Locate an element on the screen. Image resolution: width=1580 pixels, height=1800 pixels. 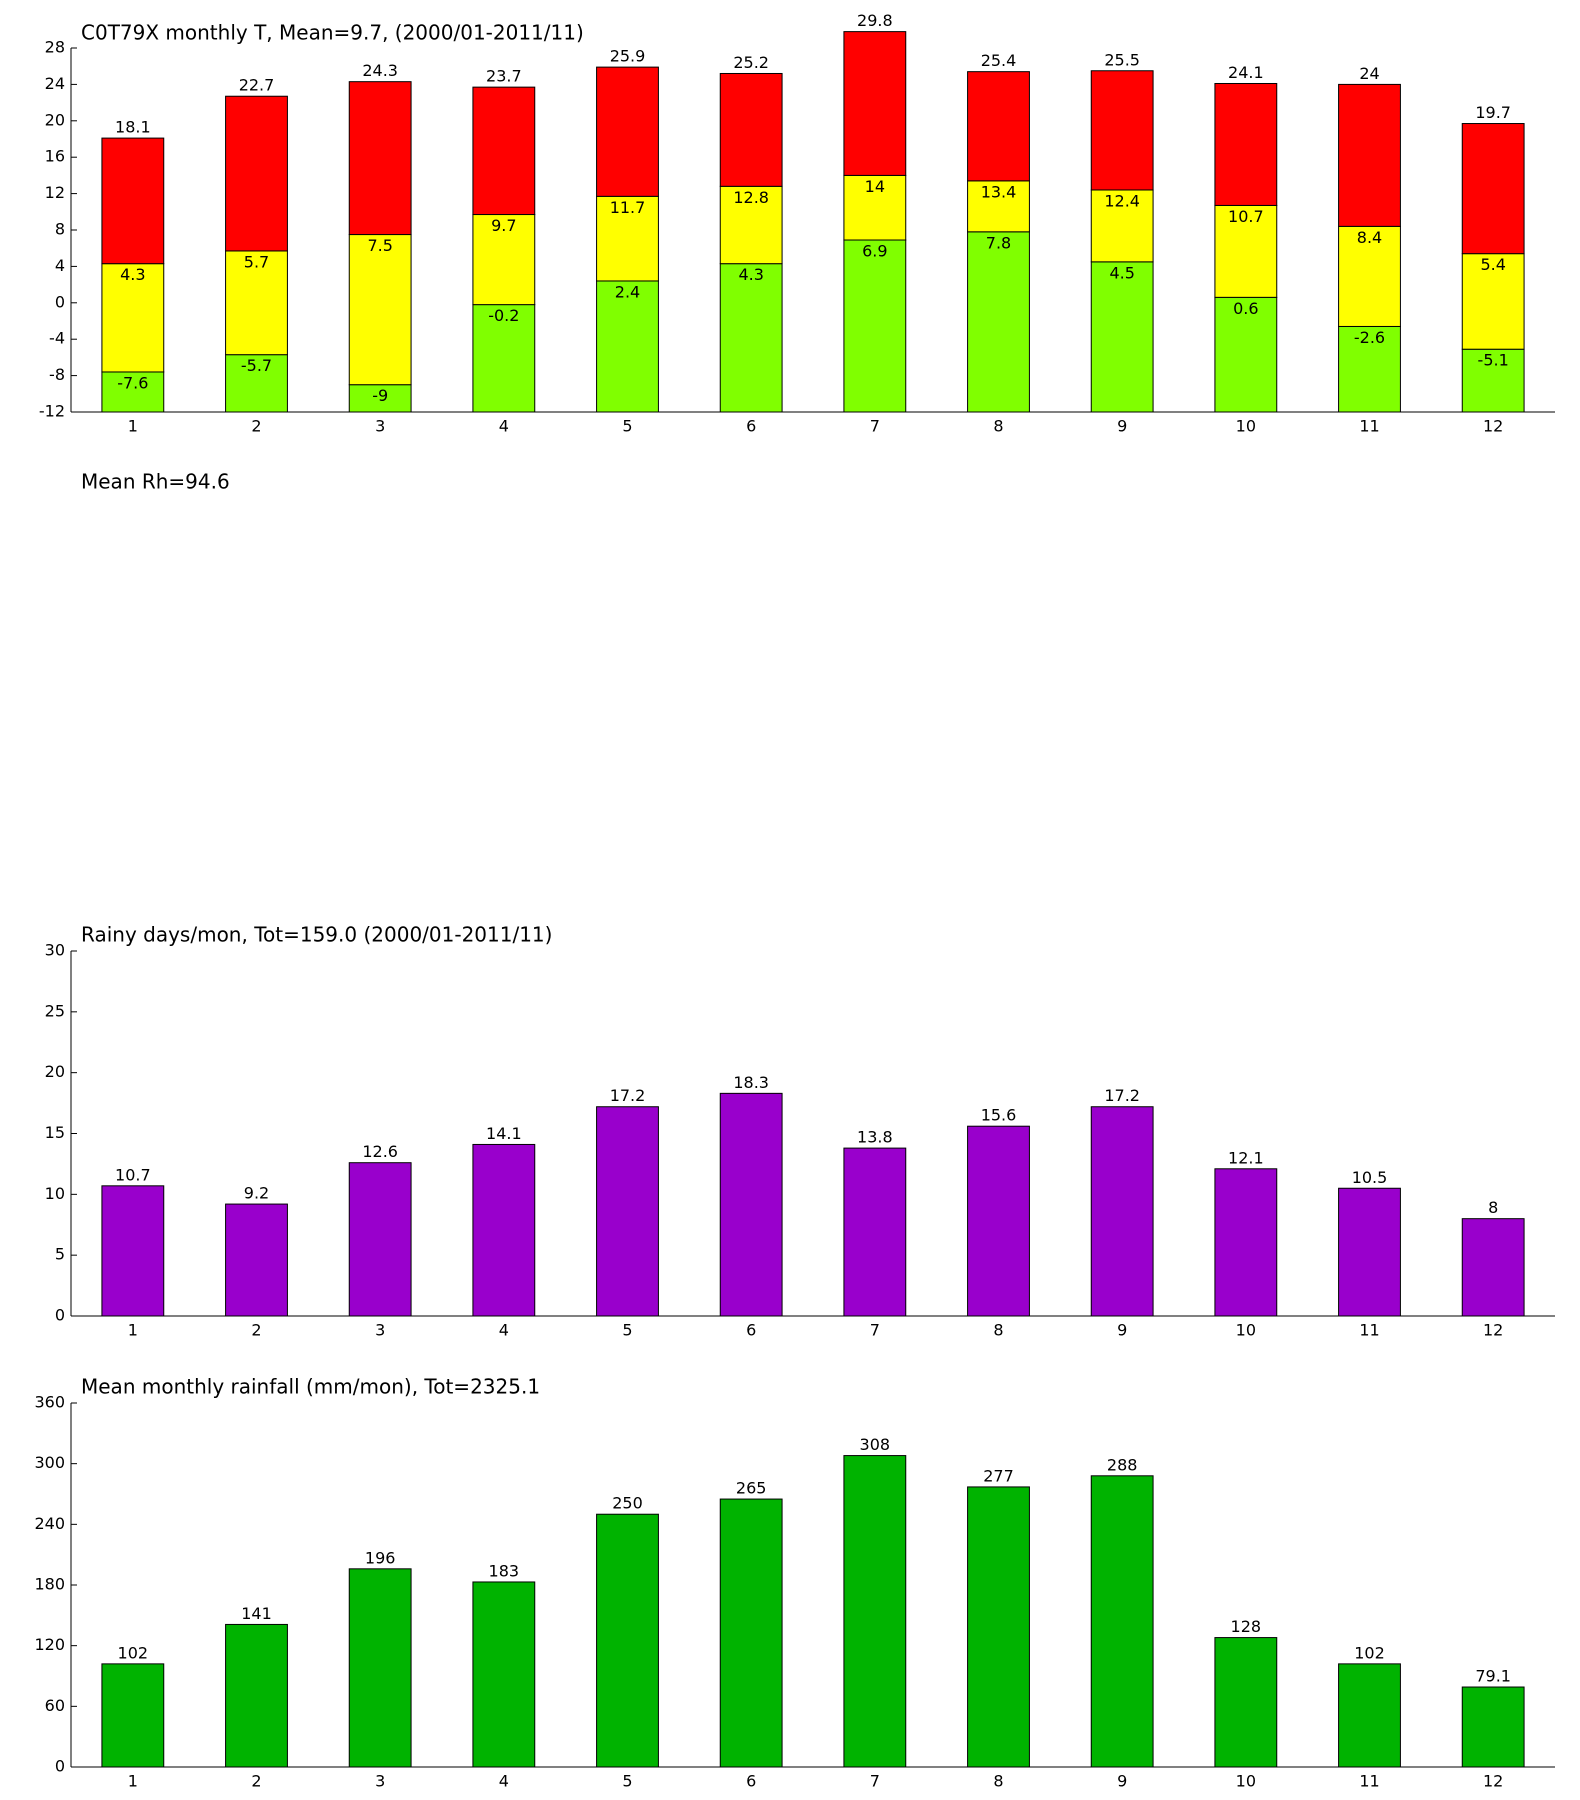
value-label: 29.8 is located at coordinates (875, 20).